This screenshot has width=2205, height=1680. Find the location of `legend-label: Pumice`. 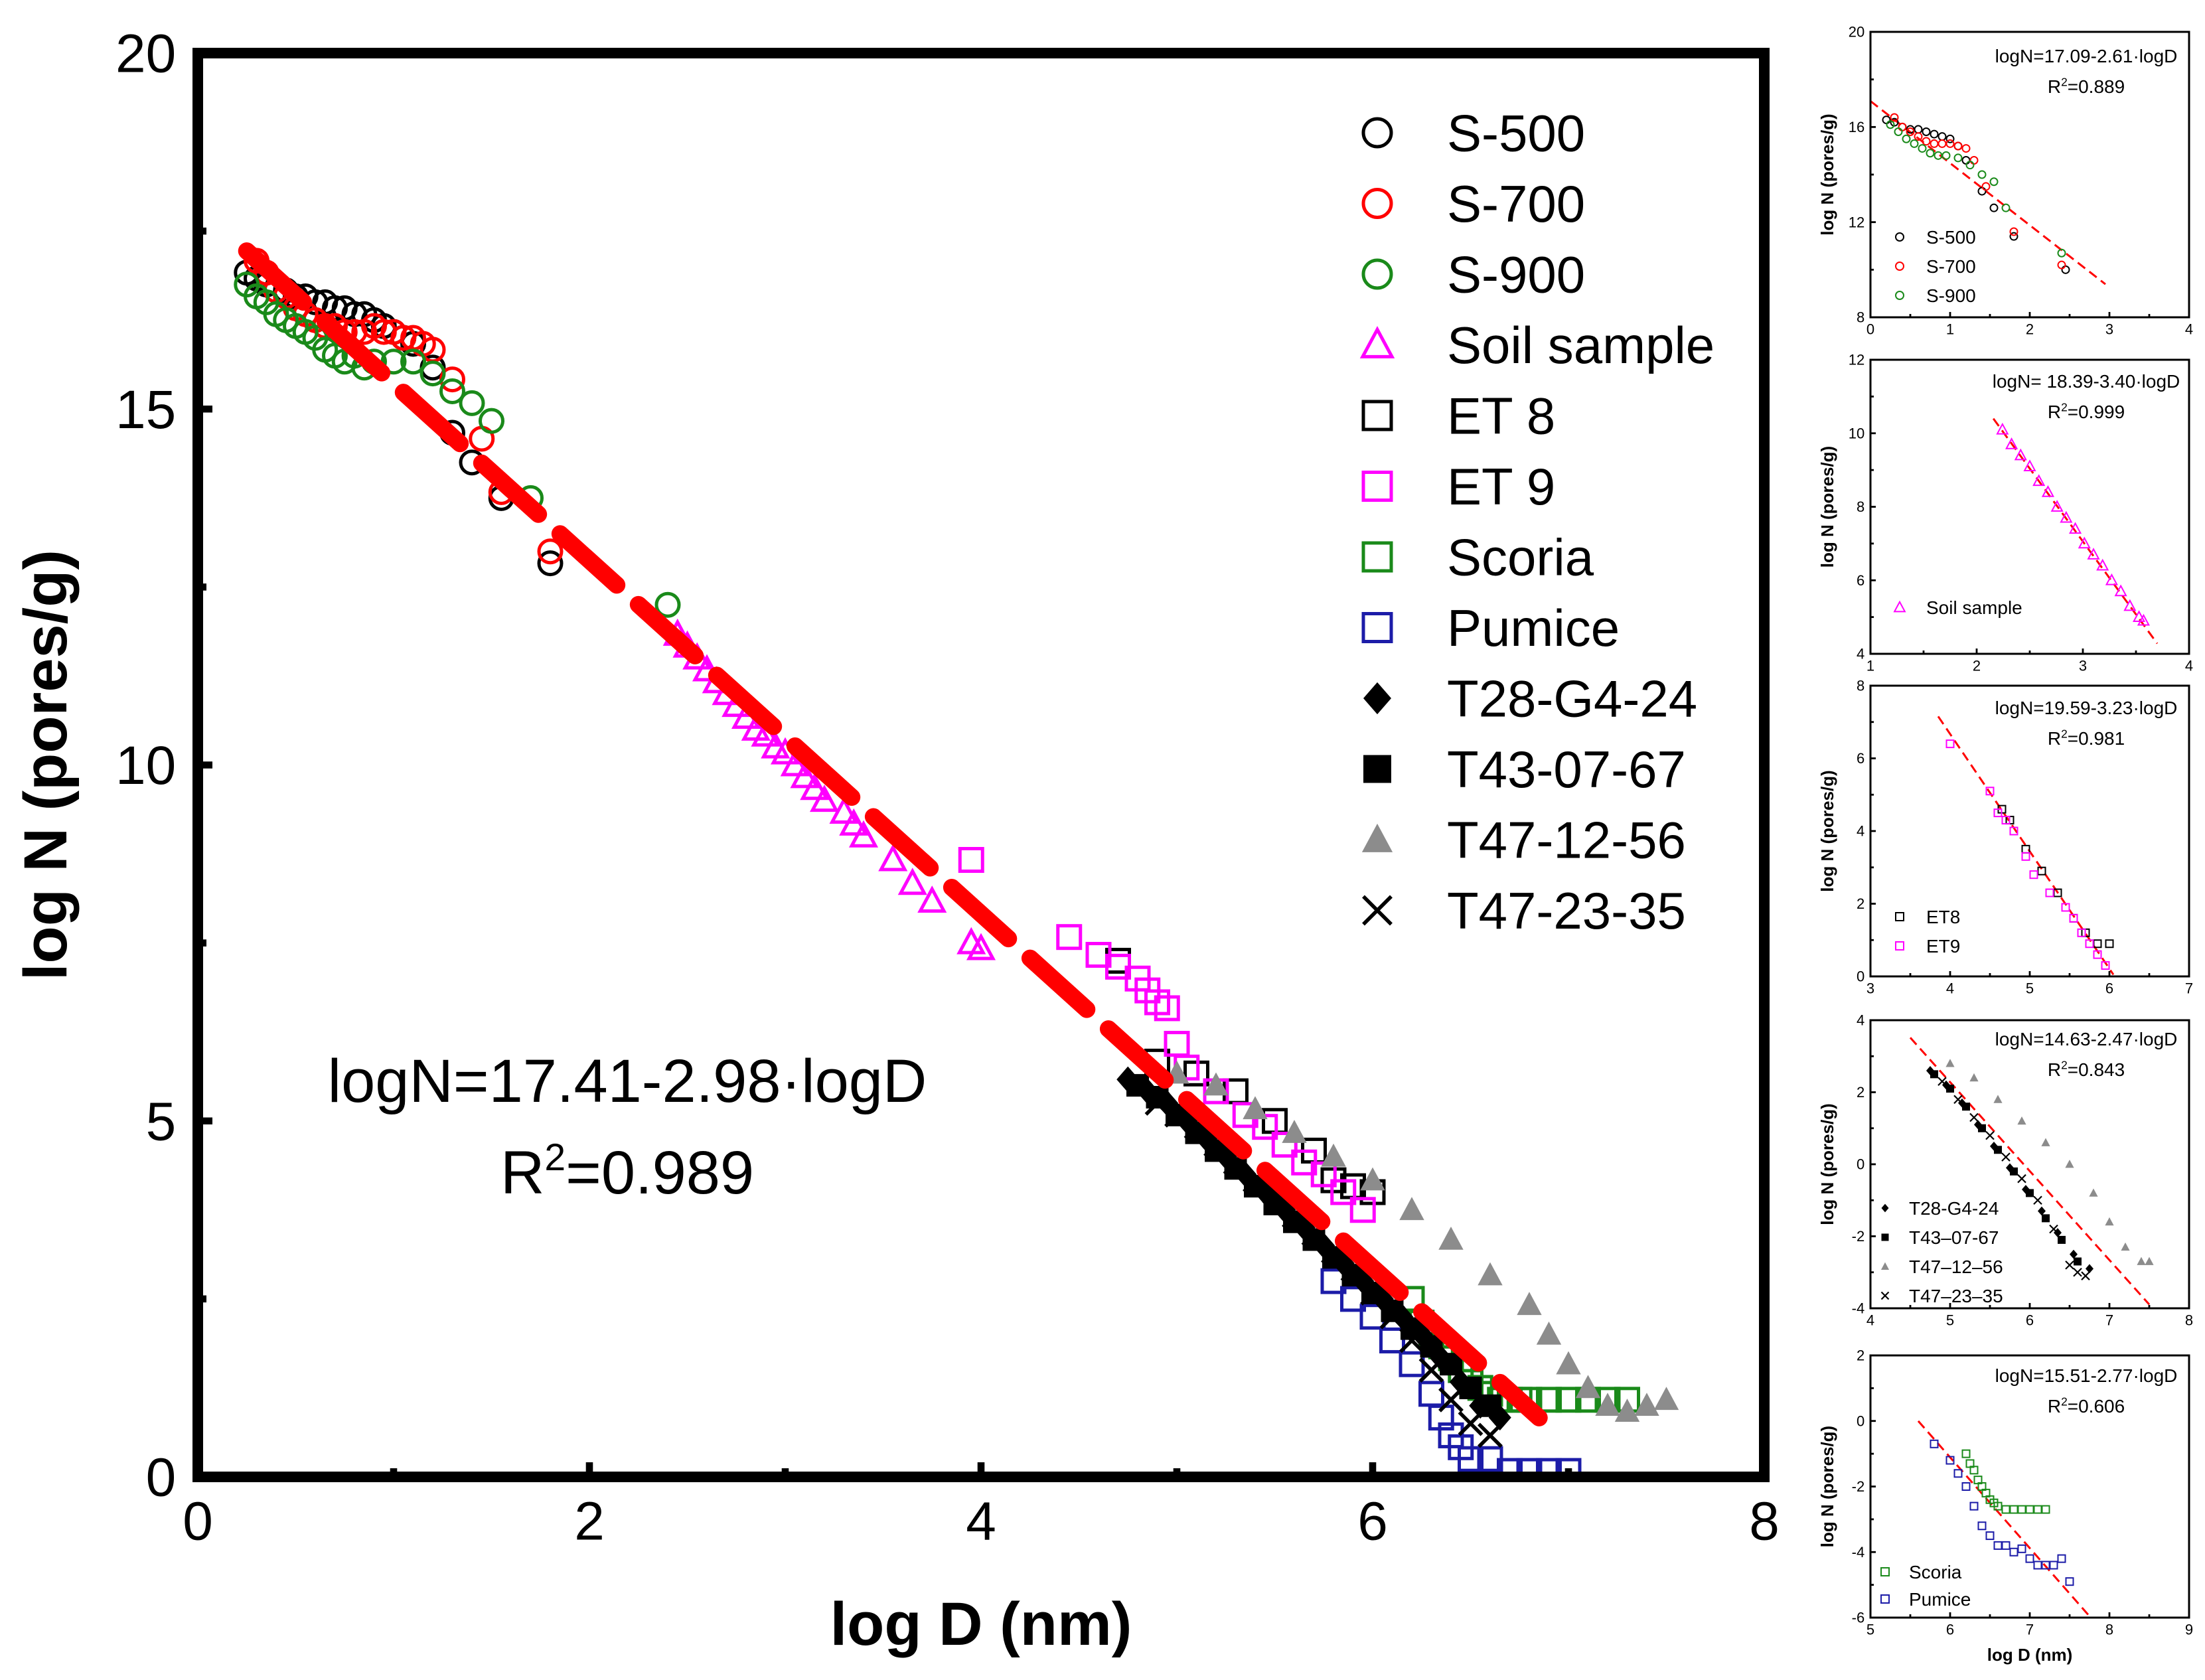

legend-label: Pumice is located at coordinates (1940, 1599).